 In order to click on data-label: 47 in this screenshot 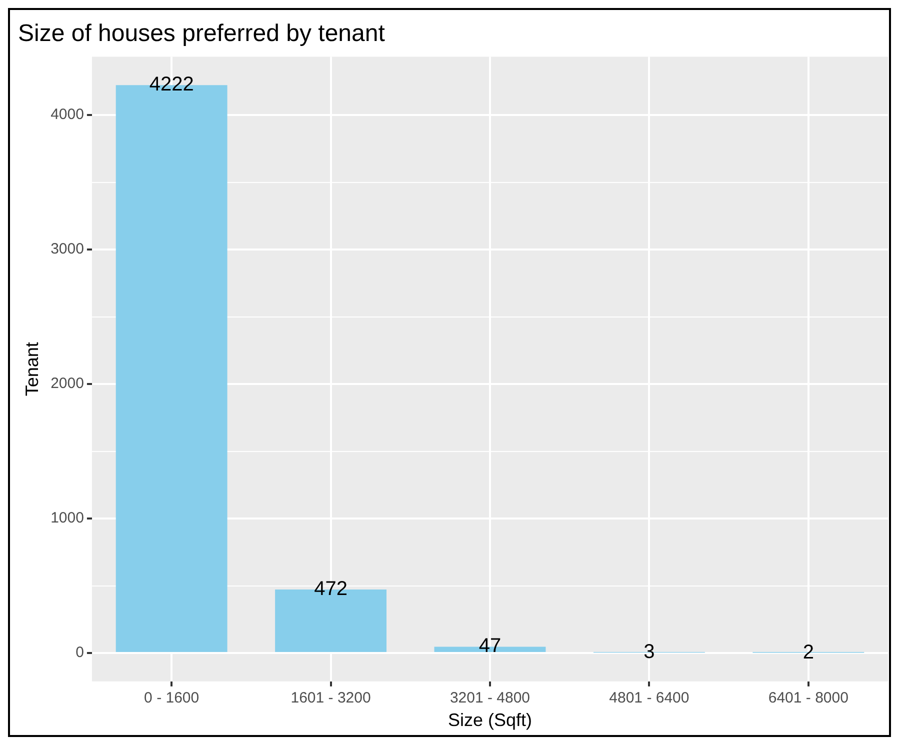, I will do `click(490, 646)`.